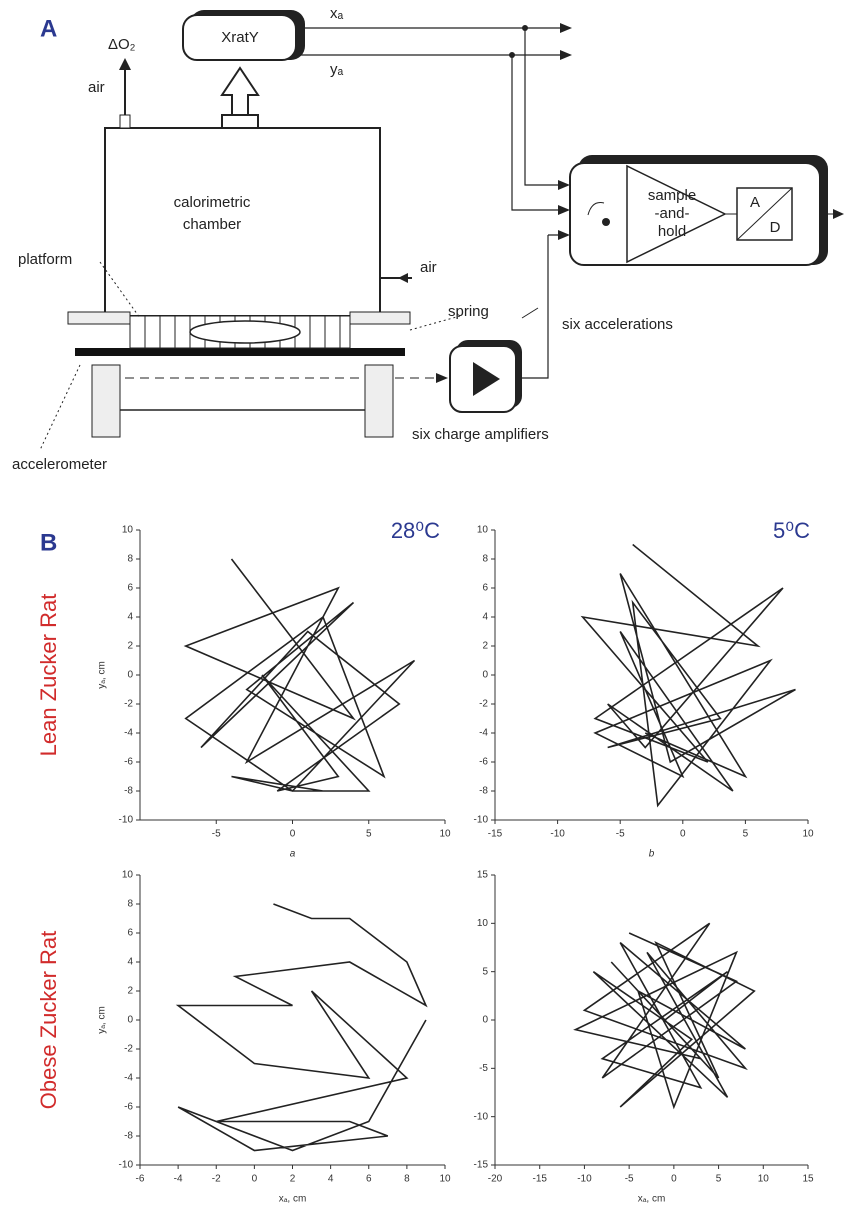 This screenshot has height=1209, width=845. What do you see at coordinates (596, 209) in the screenshot?
I see `switch-arm` at bounding box center [596, 209].